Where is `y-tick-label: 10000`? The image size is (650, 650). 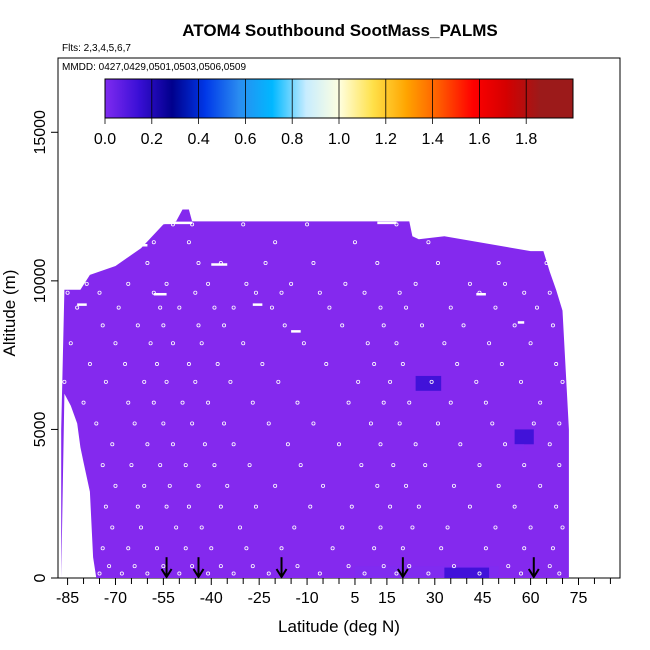
y-tick-label: 10000 is located at coordinates (40, 281).